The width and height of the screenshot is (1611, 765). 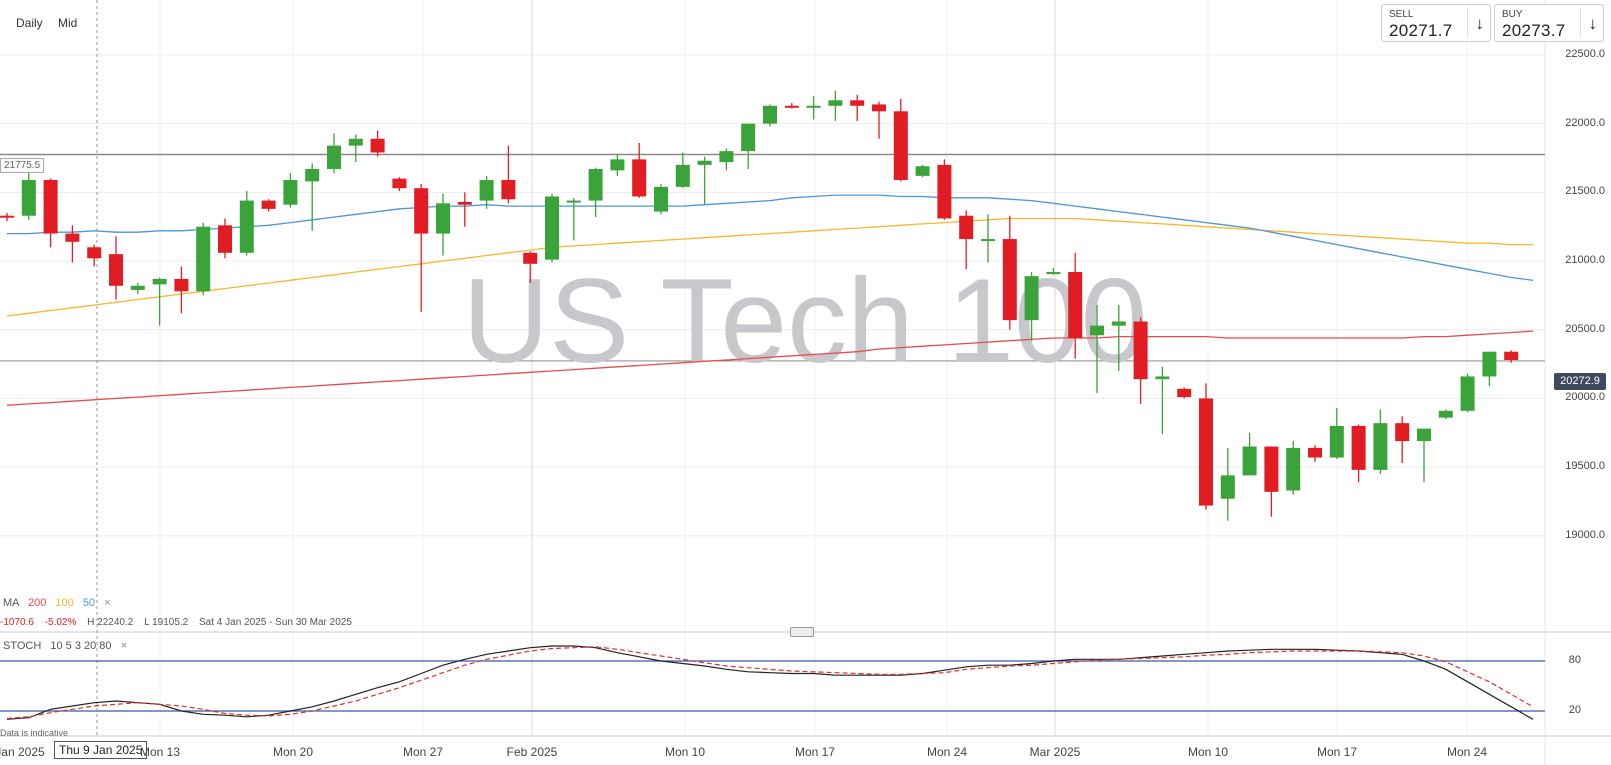 What do you see at coordinates (802, 632) in the screenshot?
I see `pane-splitter-handle` at bounding box center [802, 632].